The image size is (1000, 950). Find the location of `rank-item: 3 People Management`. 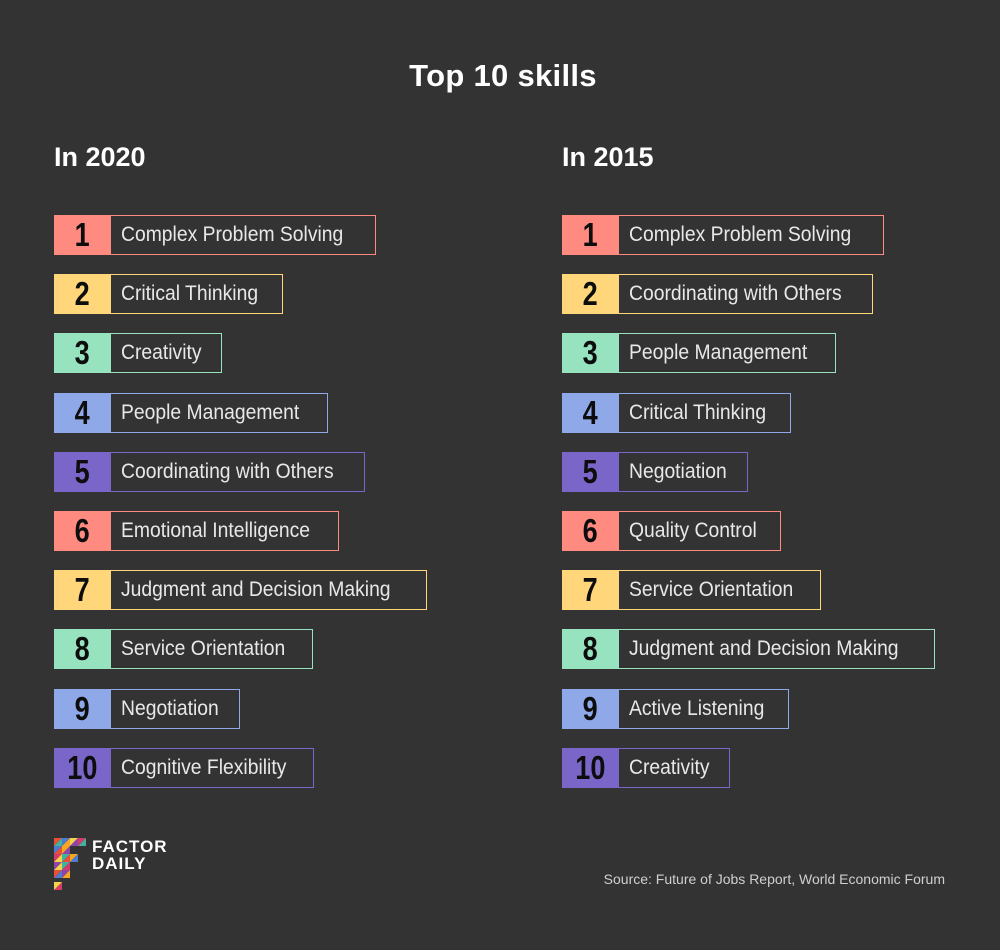

rank-item: 3 People Management is located at coordinates (699, 353).